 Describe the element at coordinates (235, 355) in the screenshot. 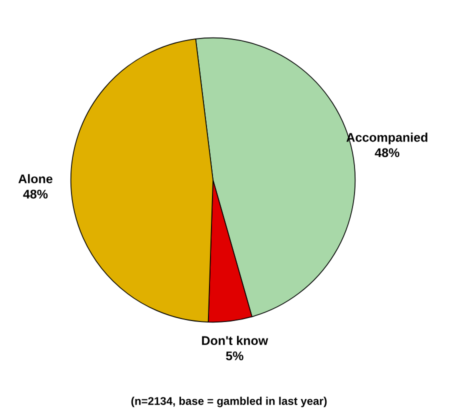

I see `data-label: 5%` at that location.